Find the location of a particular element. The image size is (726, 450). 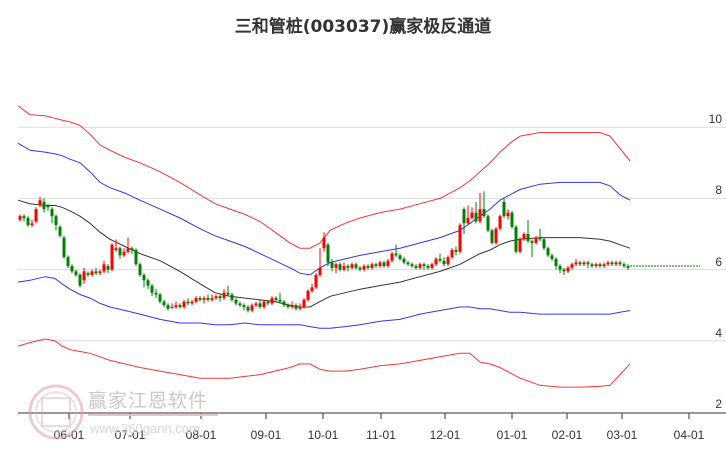

x-tick-label: 09-01 is located at coordinates (266, 435).